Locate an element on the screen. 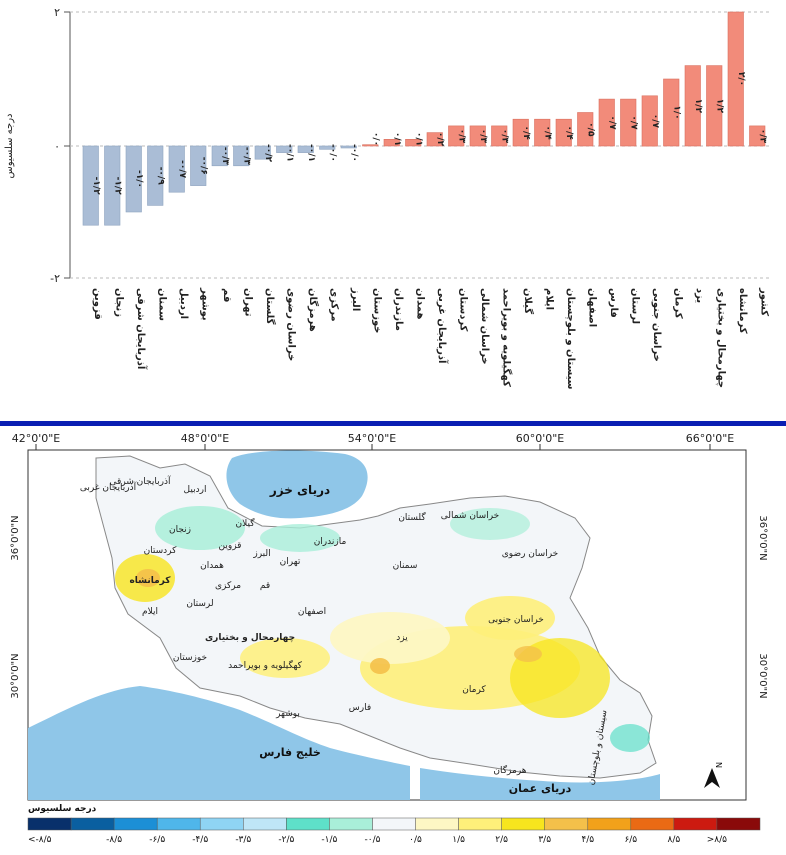 The width and height of the screenshot is (786, 855). category-label: سمنان is located at coordinates (161, 304).